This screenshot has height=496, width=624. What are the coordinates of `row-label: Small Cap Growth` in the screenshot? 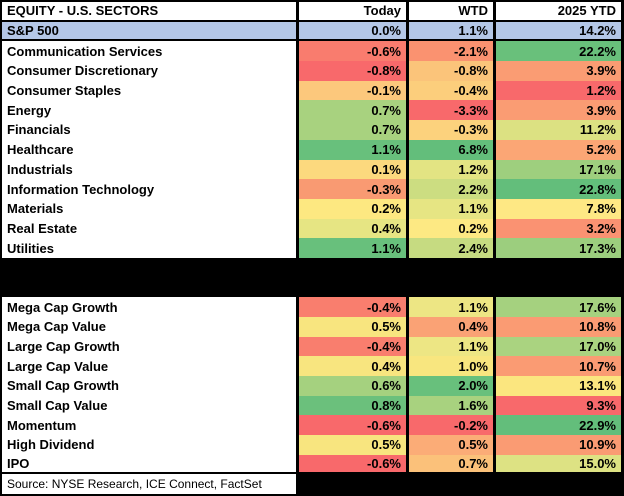 It's located at (149, 386).